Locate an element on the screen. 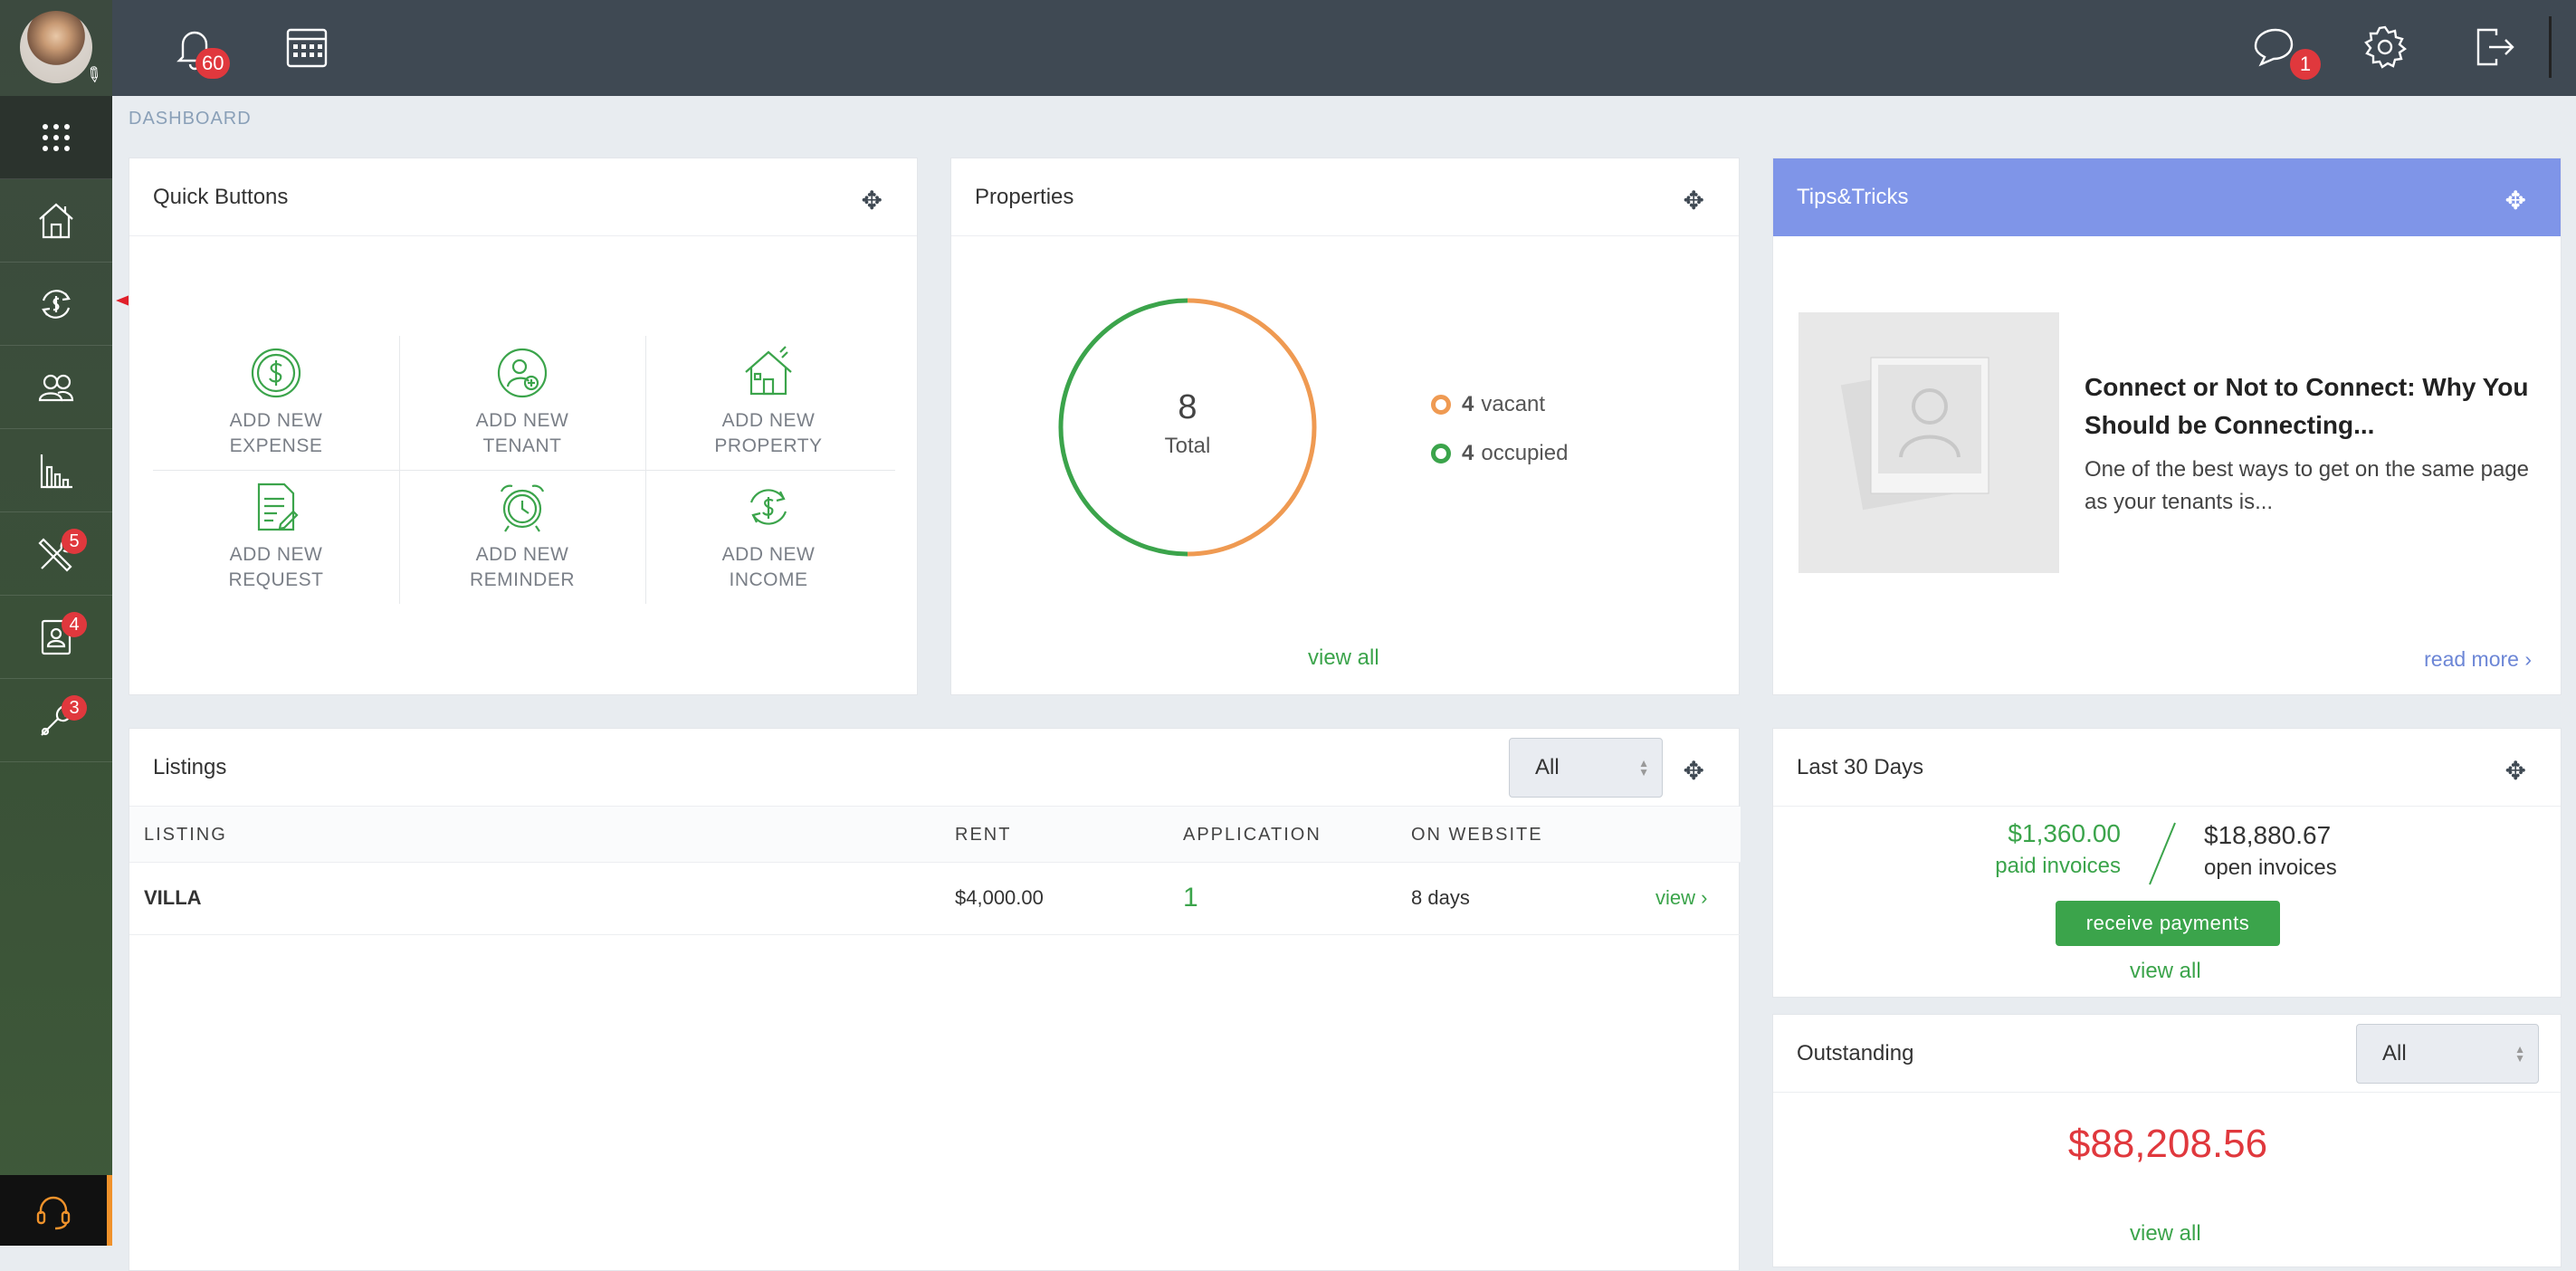 The height and width of the screenshot is (1271, 2576). money-cycle-icon is located at coordinates (56, 304).